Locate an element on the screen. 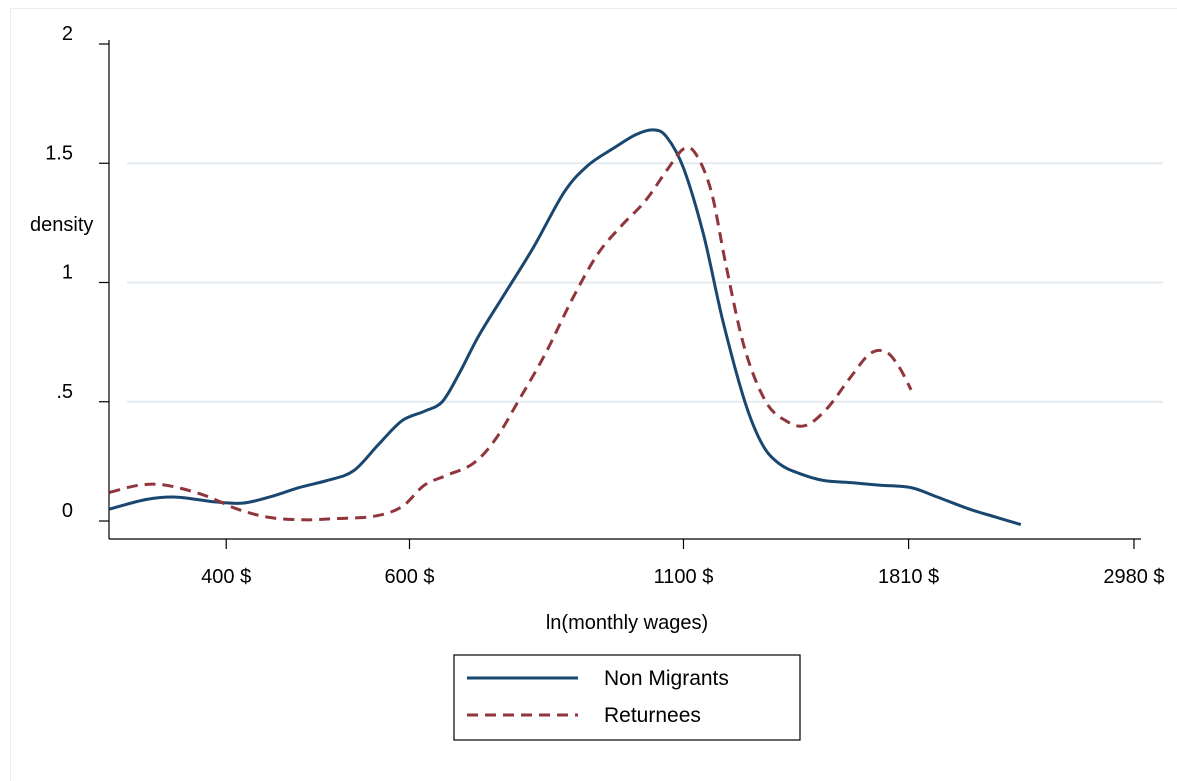 The width and height of the screenshot is (1177, 781). legend: Non Migrants Returnees is located at coordinates (627, 697).